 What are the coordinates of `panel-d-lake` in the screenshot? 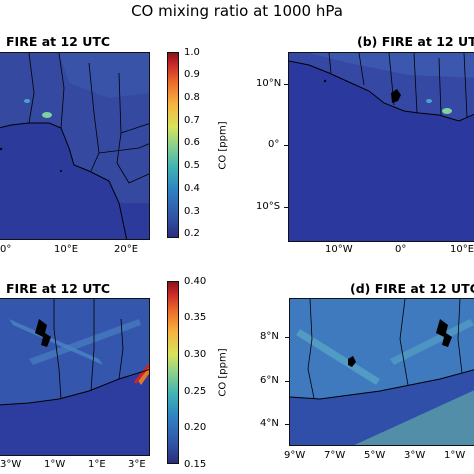 It's located at (352, 361).